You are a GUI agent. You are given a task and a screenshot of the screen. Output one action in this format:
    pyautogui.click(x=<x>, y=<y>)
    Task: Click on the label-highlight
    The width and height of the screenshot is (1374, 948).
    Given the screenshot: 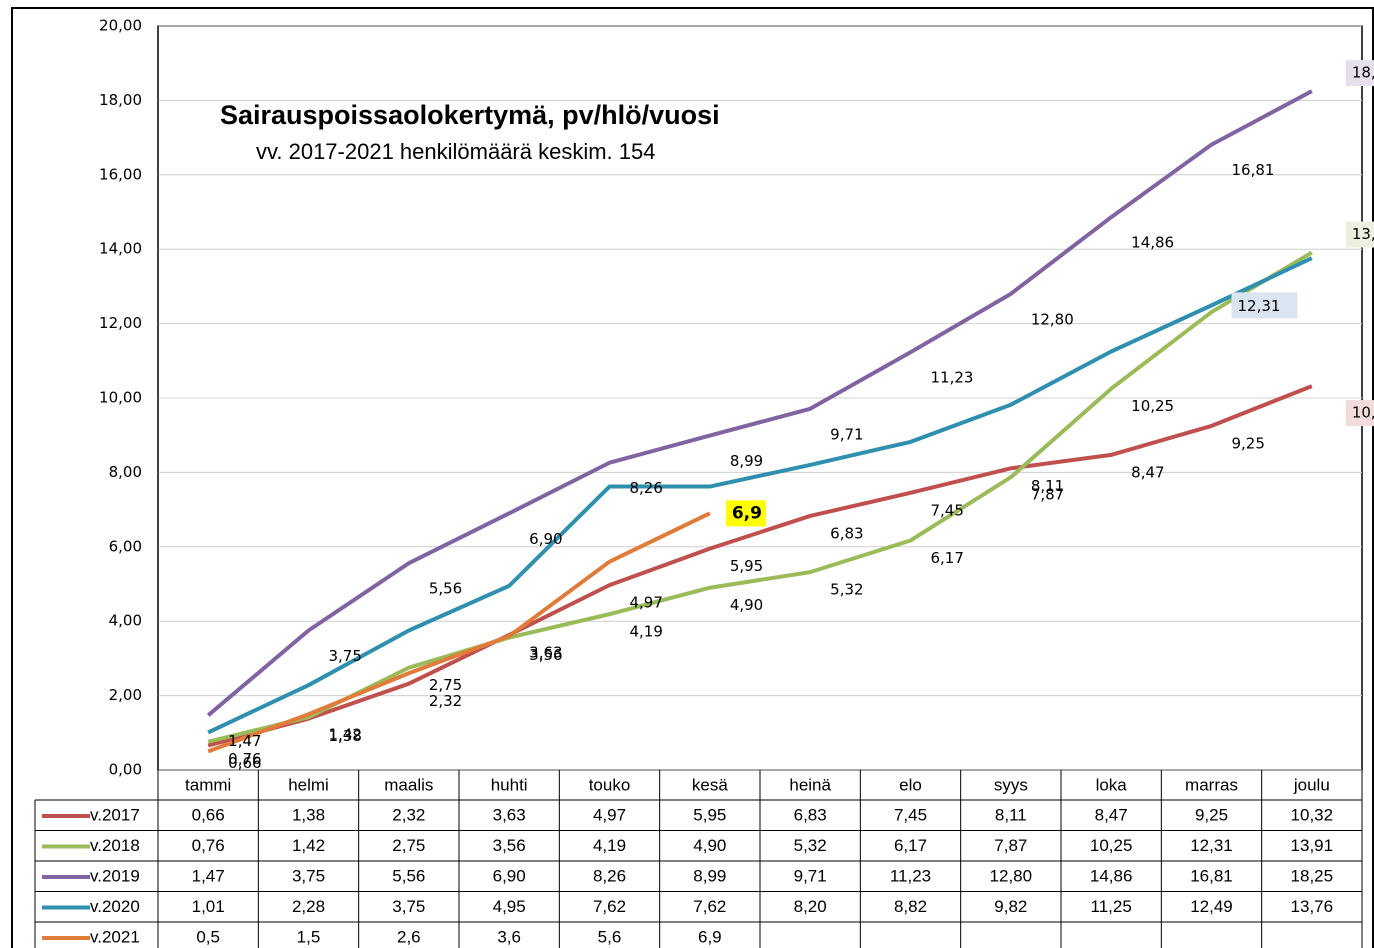 What is the action you would take?
    pyautogui.click(x=745, y=513)
    